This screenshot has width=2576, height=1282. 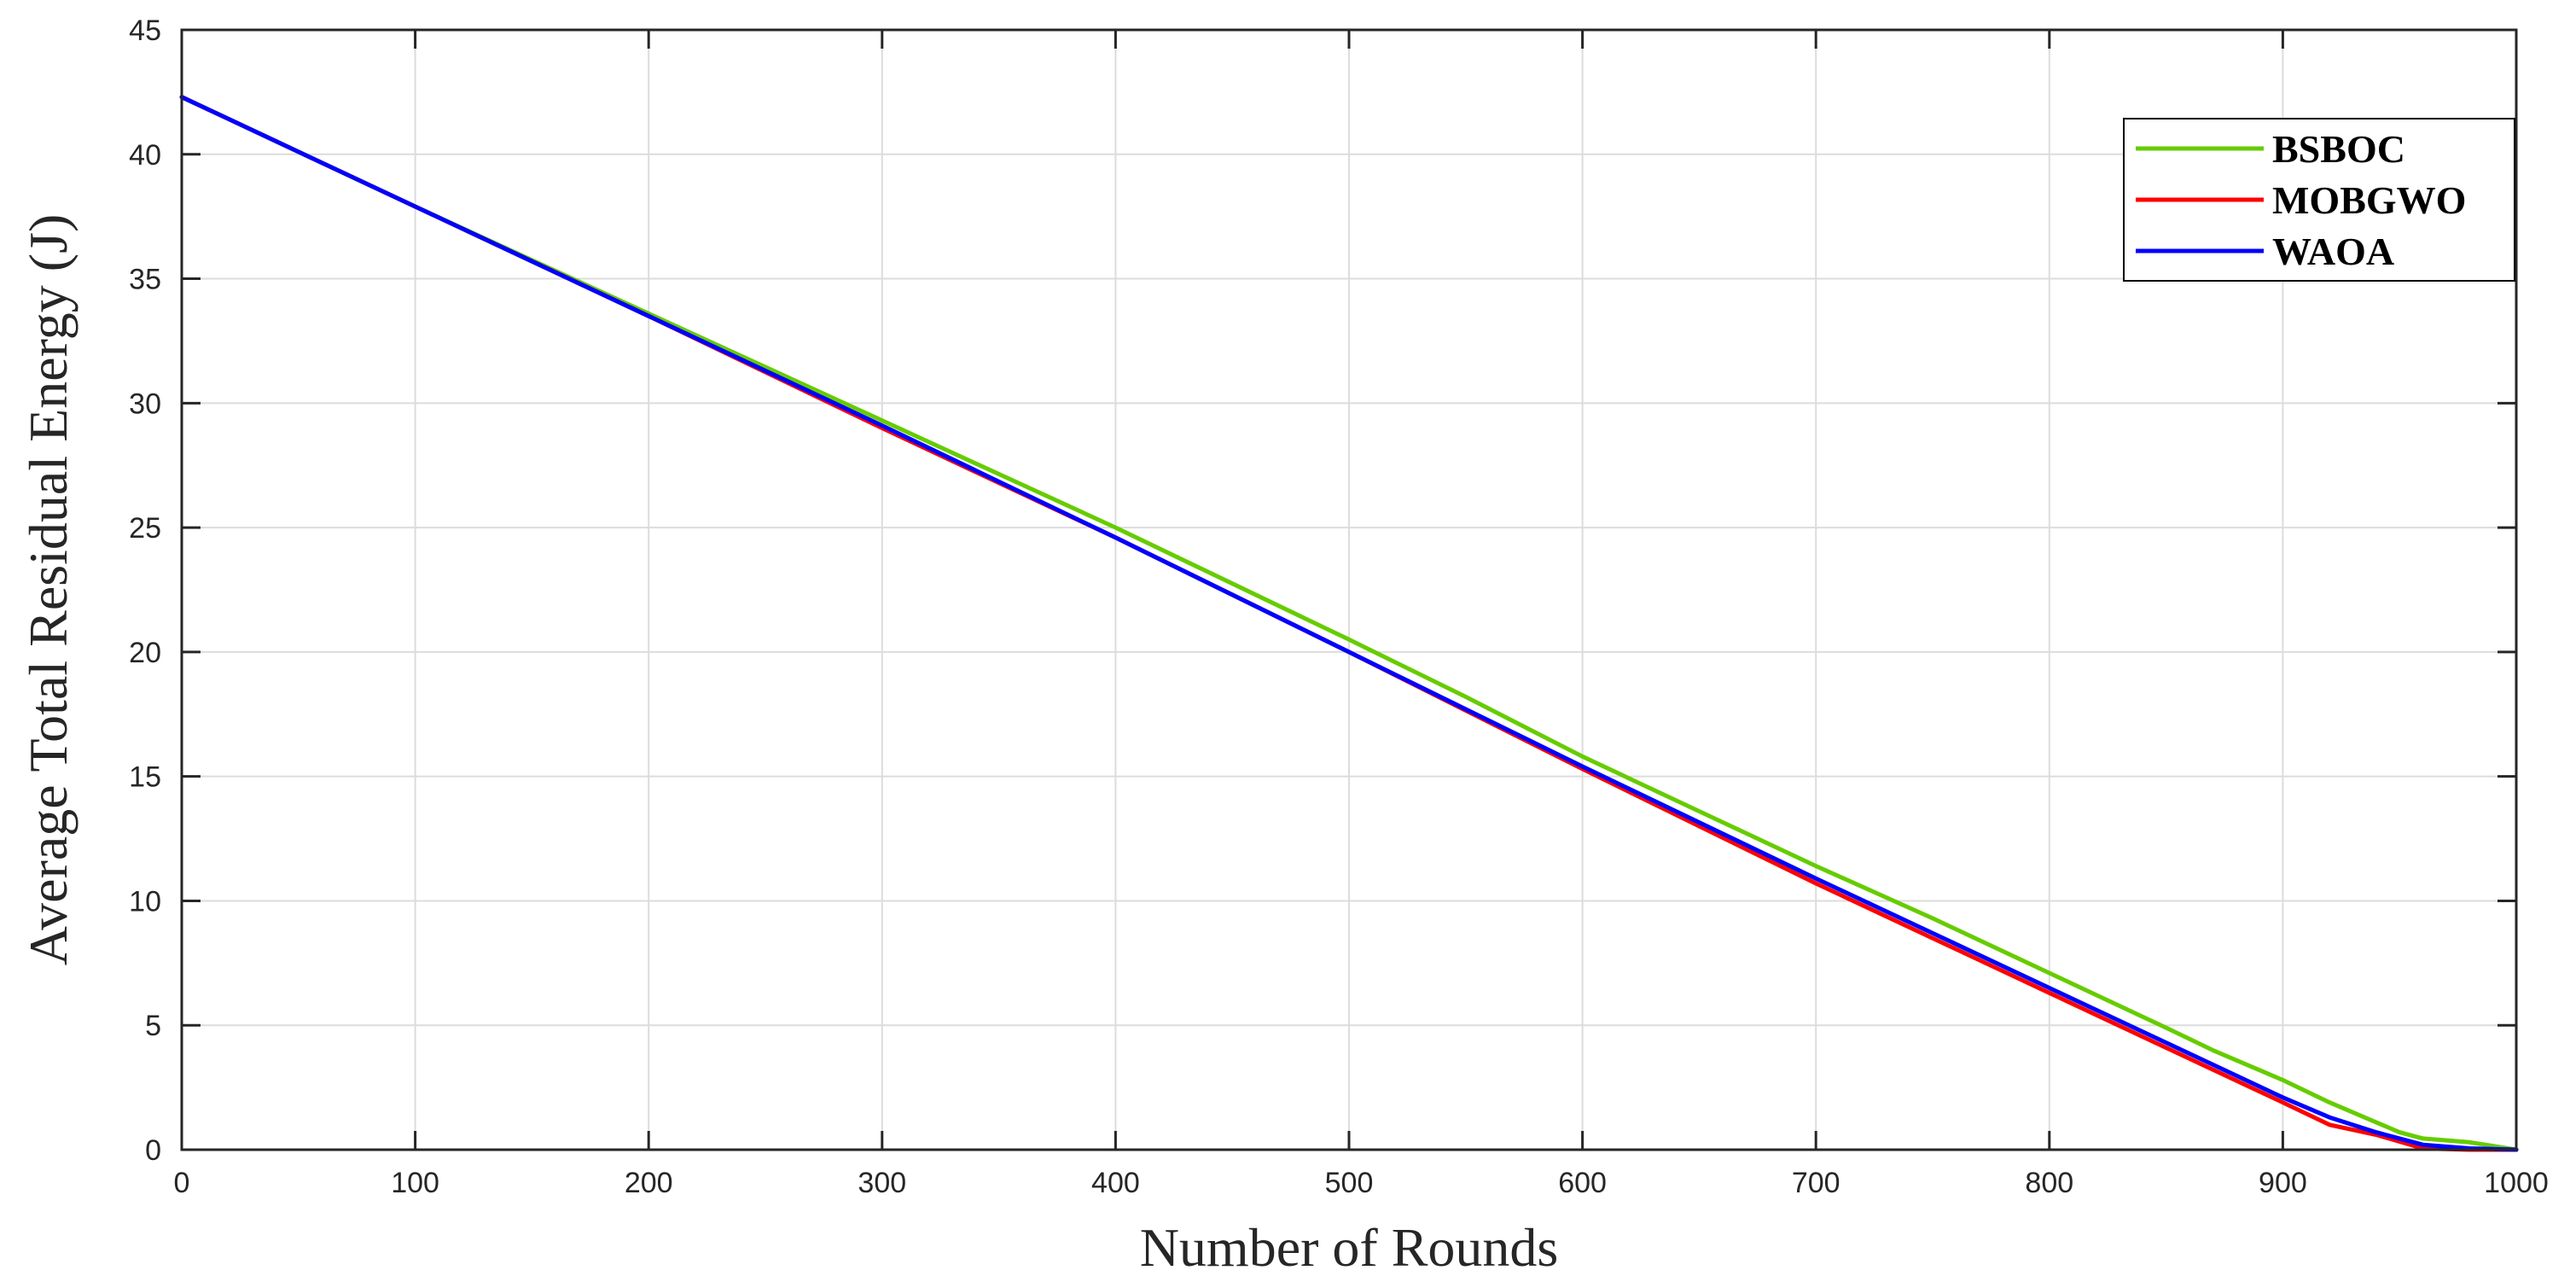 I want to click on x-axis-title: Number of Rounds, so click(x=1349, y=1247).